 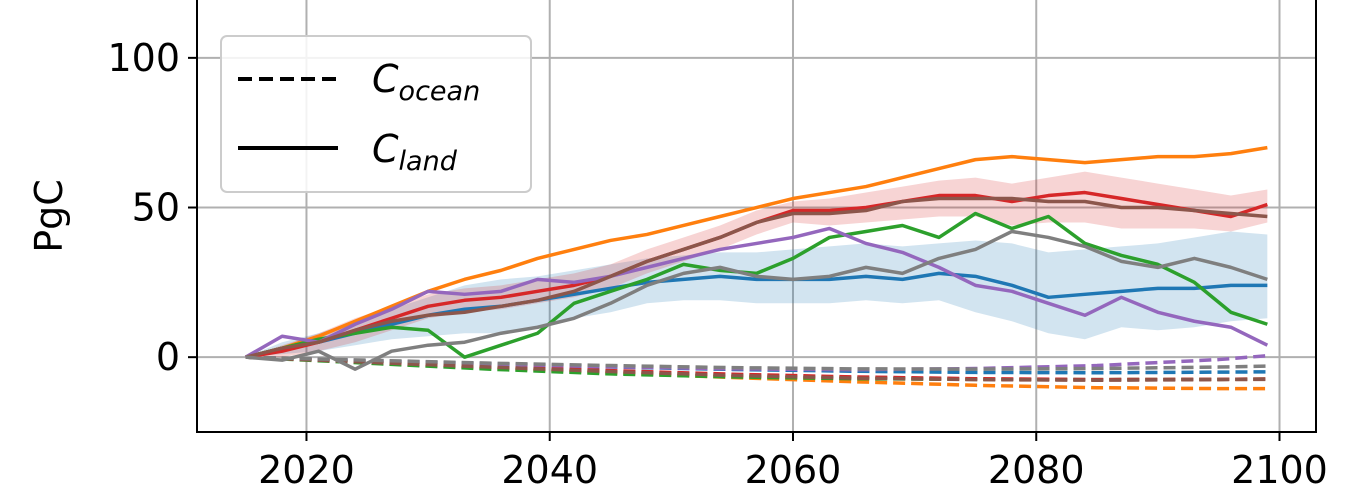 I want to click on legend-label-ocean: Cocean, so click(x=426, y=82).